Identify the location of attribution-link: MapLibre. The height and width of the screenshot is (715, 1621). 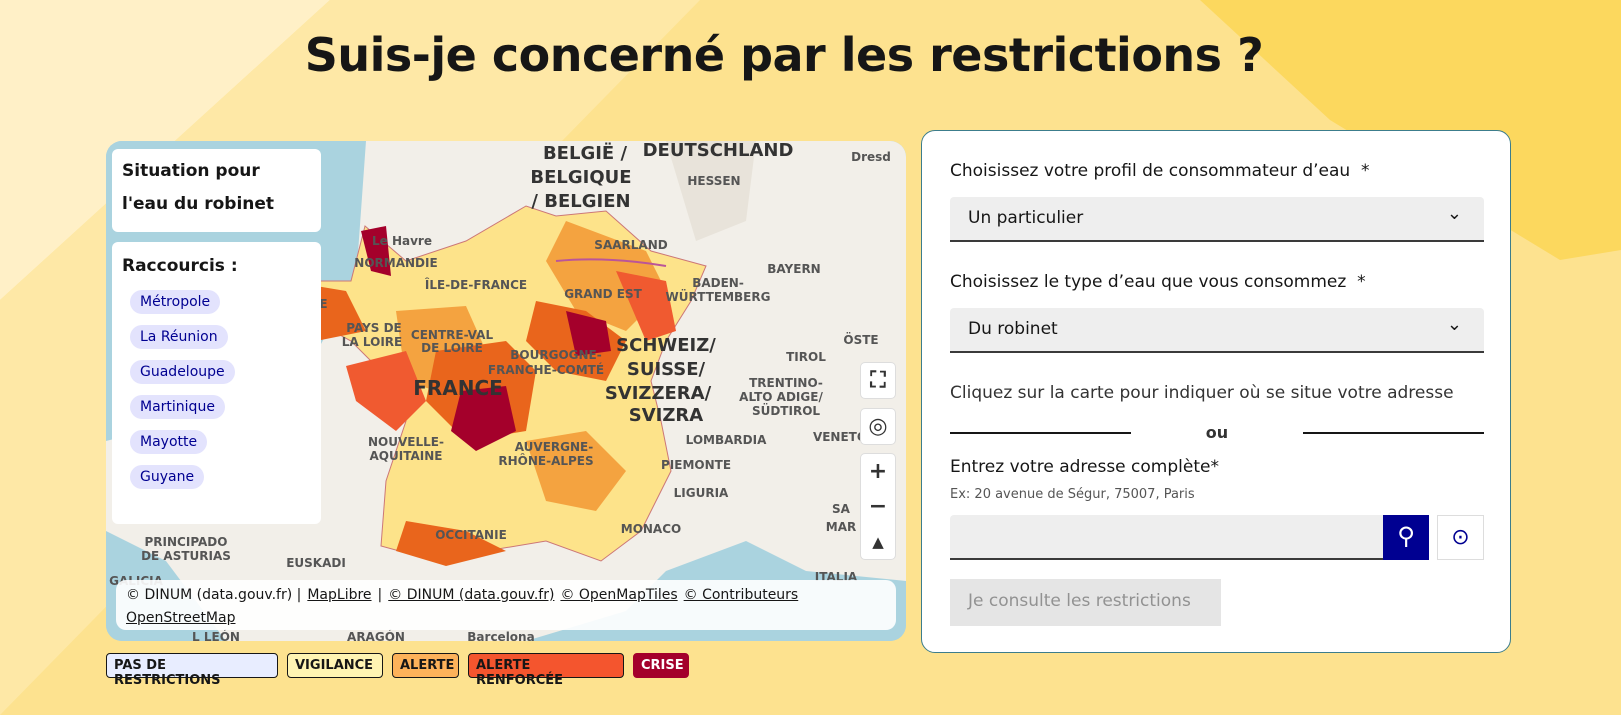
(339, 595).